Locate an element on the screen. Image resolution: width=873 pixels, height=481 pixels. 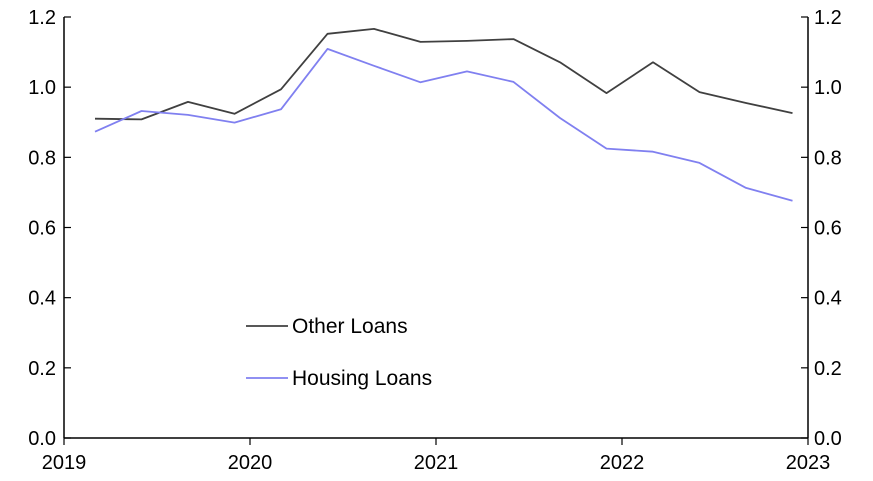
y-tick-label-right: 0.8 is located at coordinates (828, 158).